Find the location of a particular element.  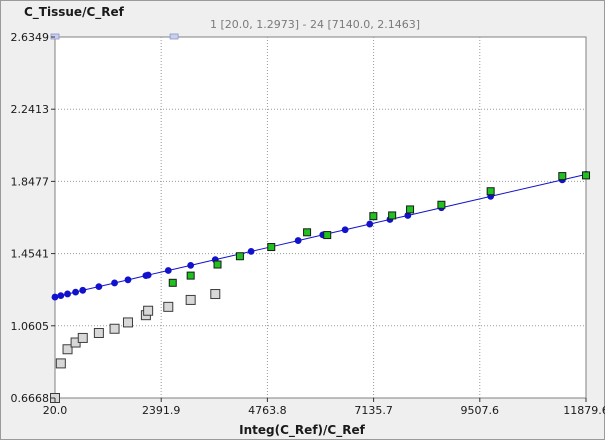

x-tick-label: 9507.6 is located at coordinates (480, 410).